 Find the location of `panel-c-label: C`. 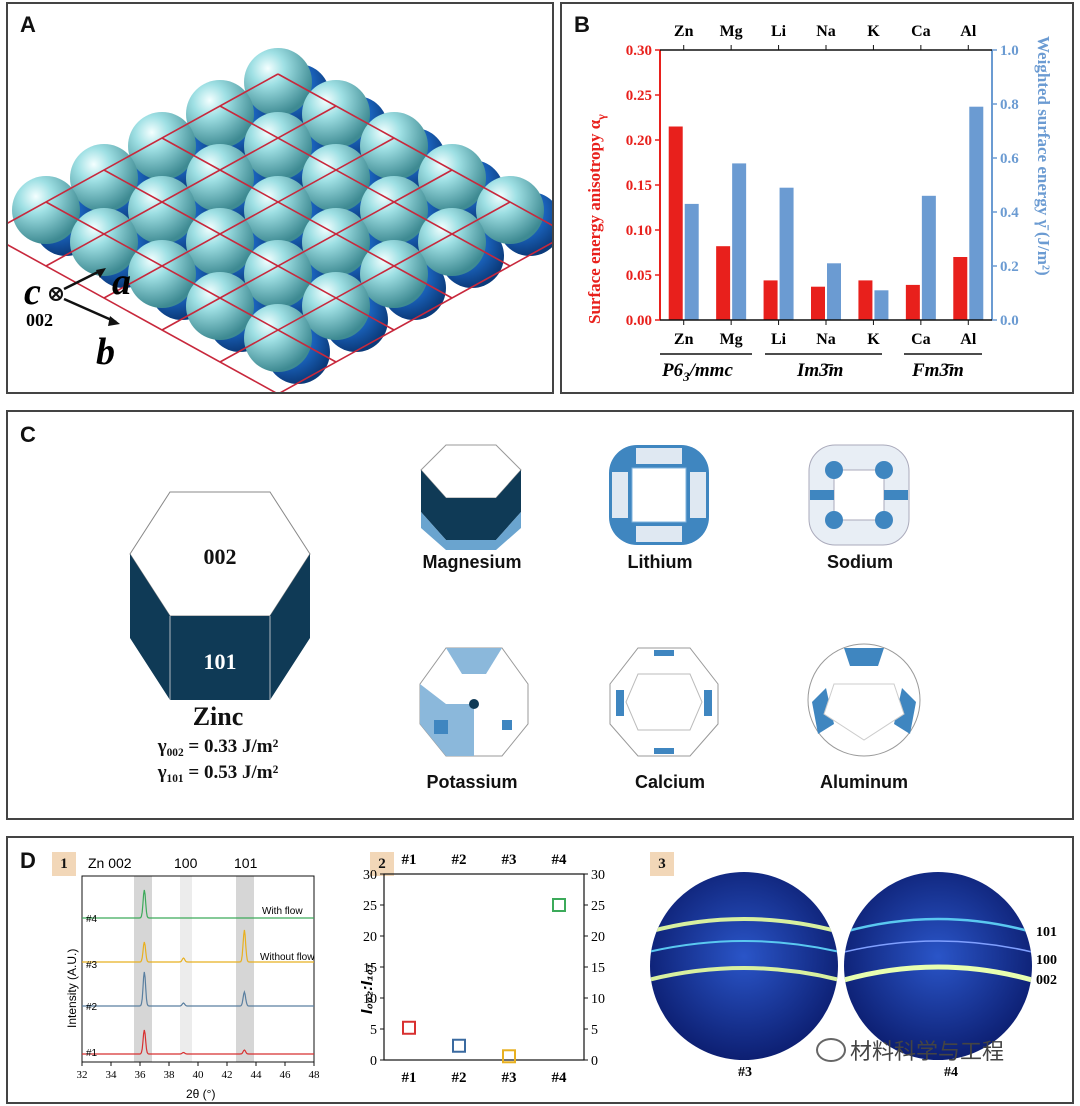

panel-c-label: C is located at coordinates (28, 434).